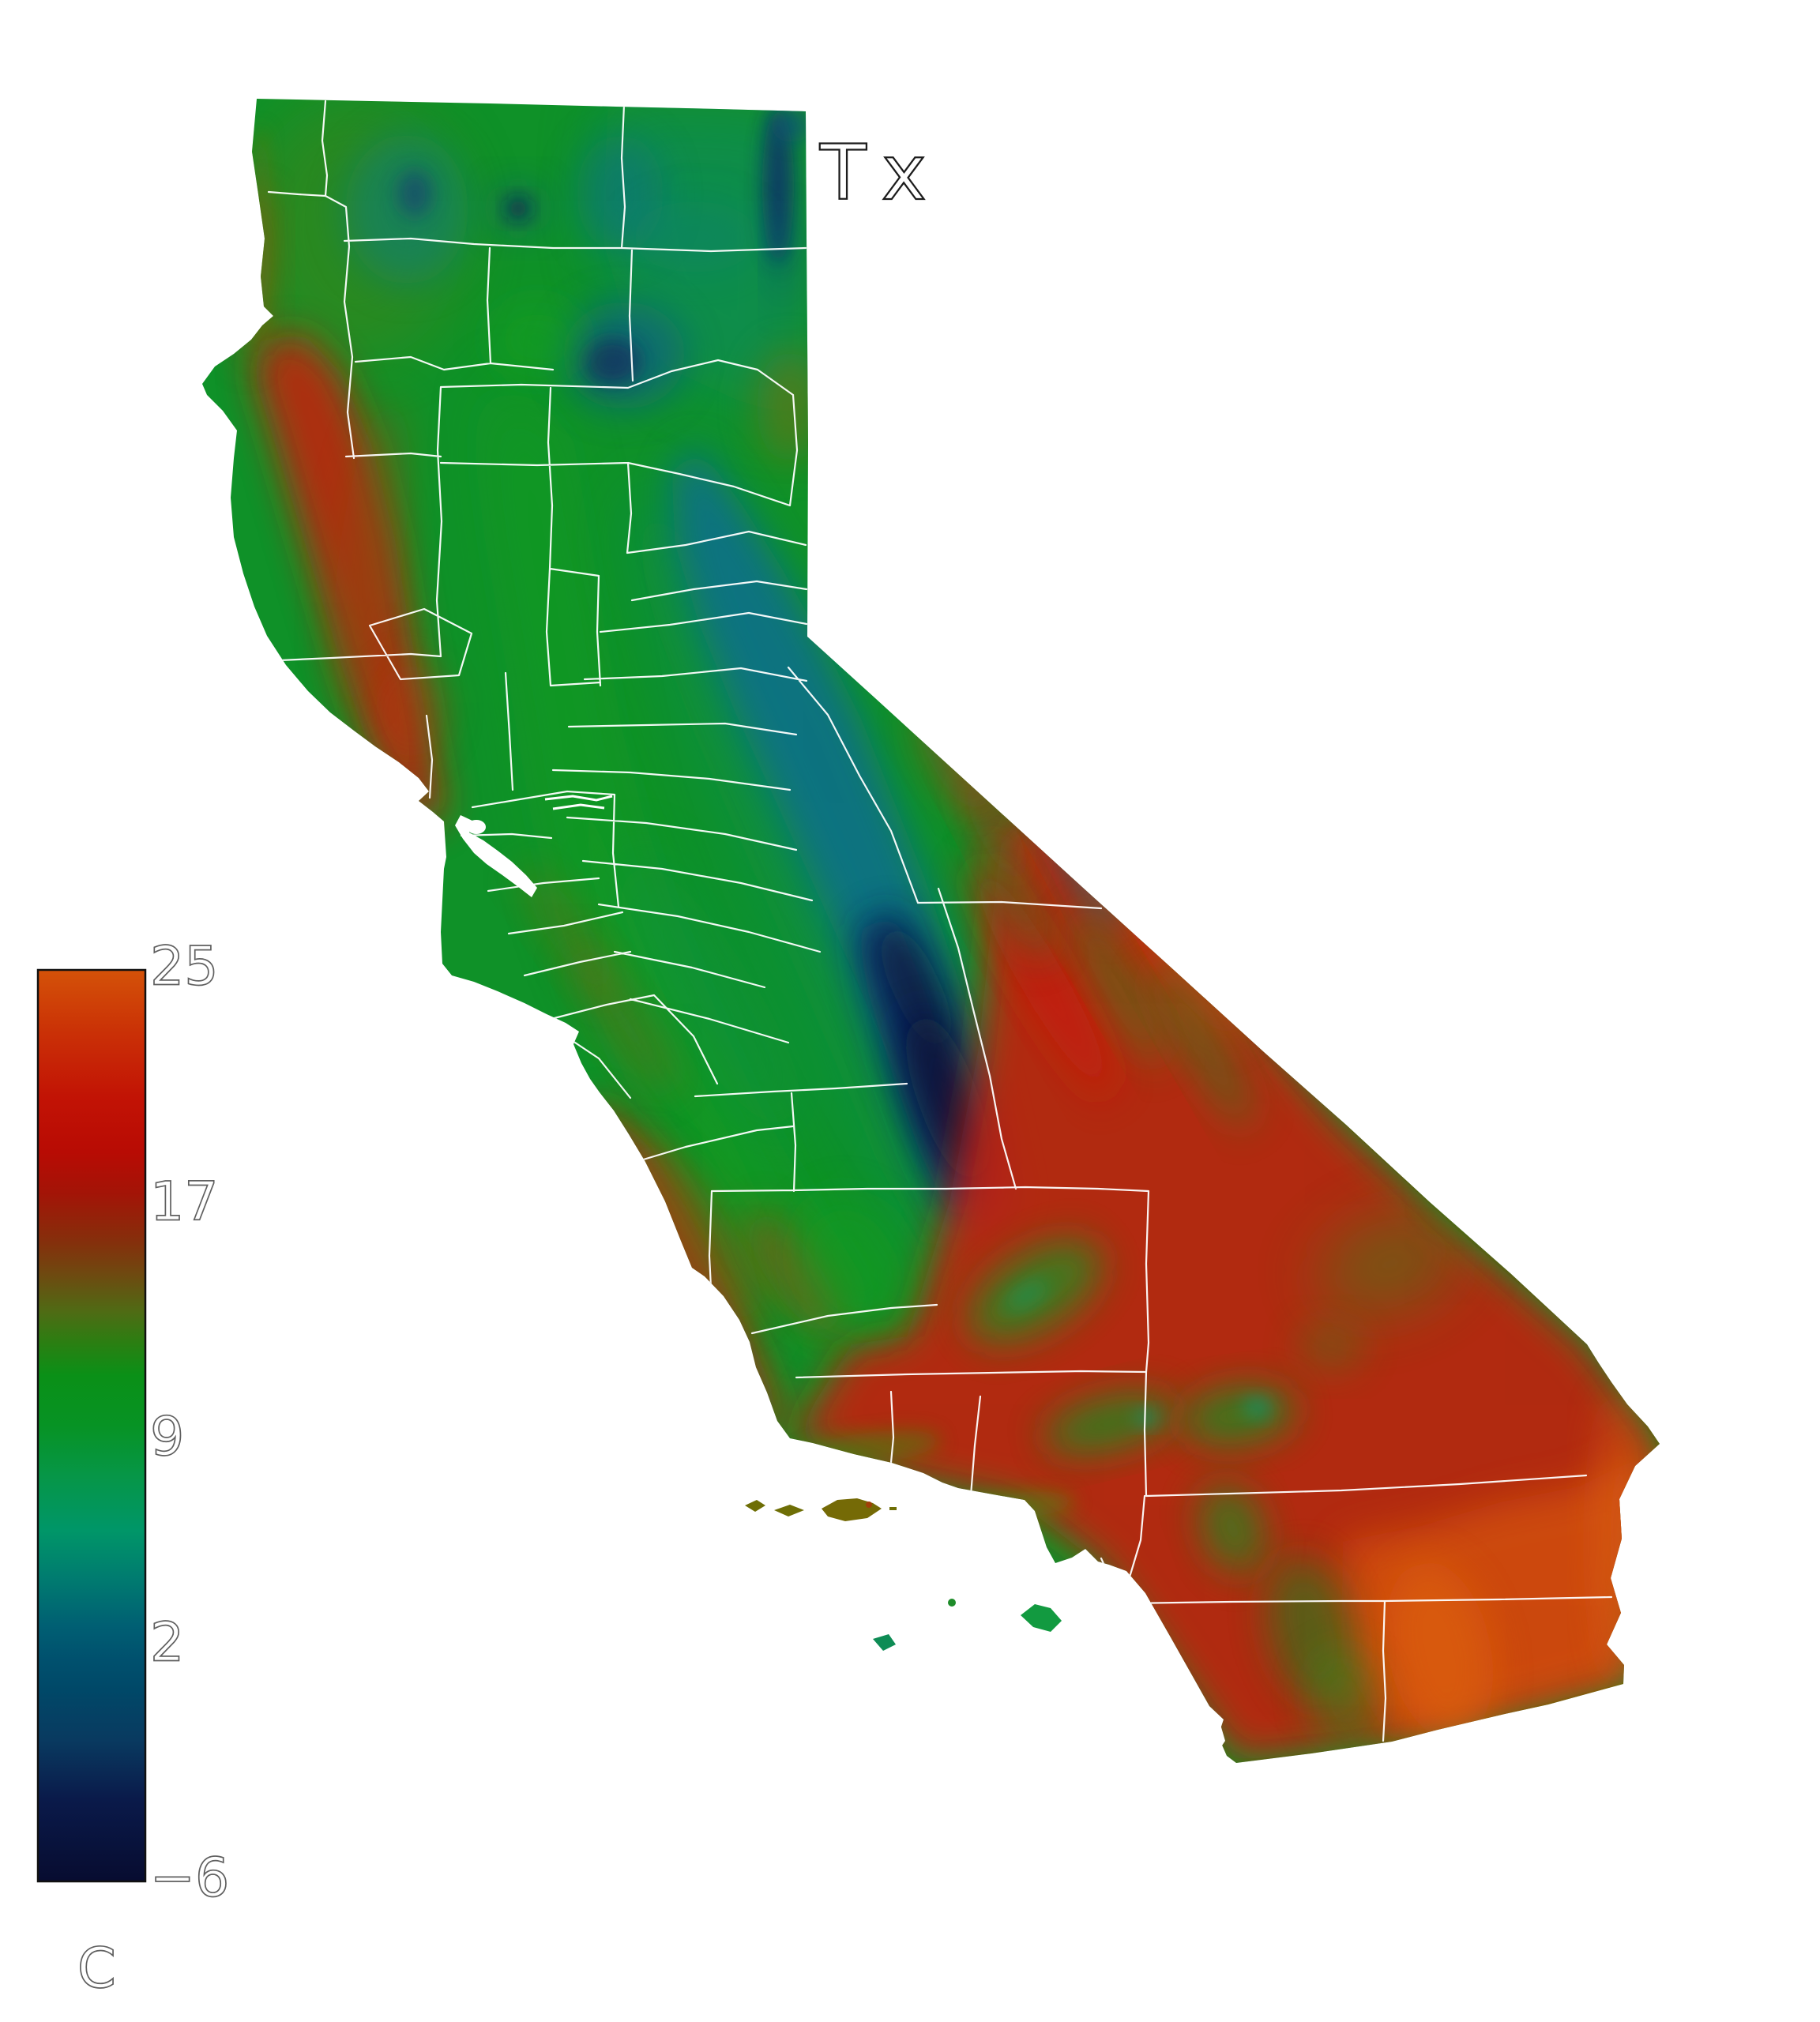 Image resolution: width=1820 pixels, height=2022 pixels. What do you see at coordinates (167, 1643) in the screenshot?
I see `colorbar-tick-label: 2` at bounding box center [167, 1643].